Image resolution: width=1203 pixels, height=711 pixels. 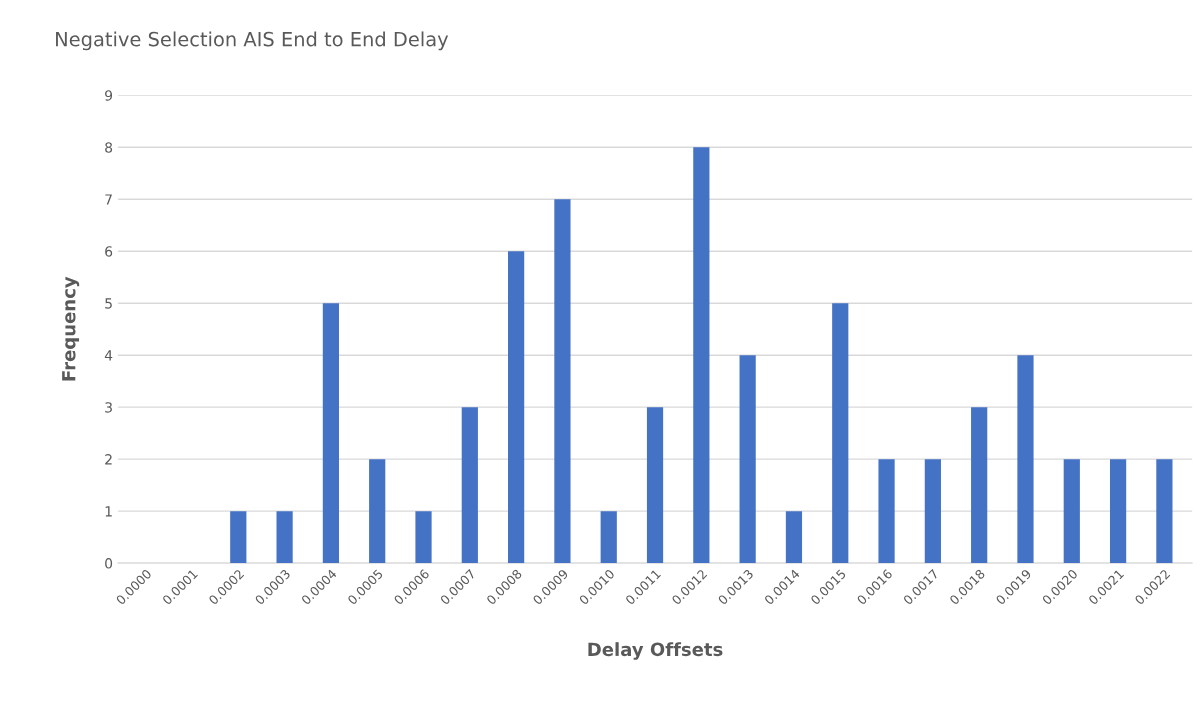 I want to click on y-tick-label: 4, so click(x=108, y=355).